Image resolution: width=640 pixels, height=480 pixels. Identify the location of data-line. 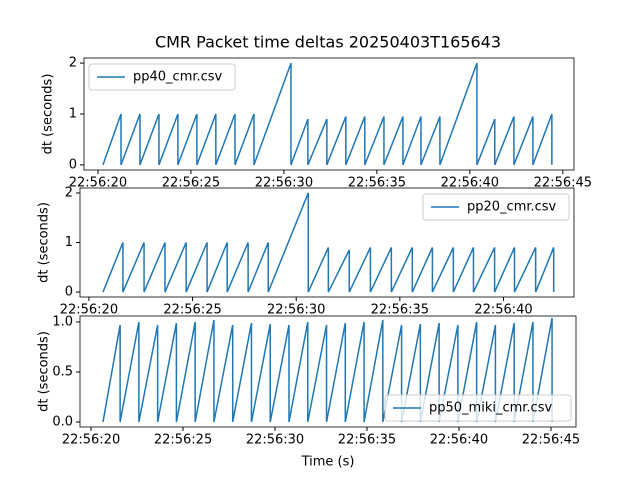
(328, 242).